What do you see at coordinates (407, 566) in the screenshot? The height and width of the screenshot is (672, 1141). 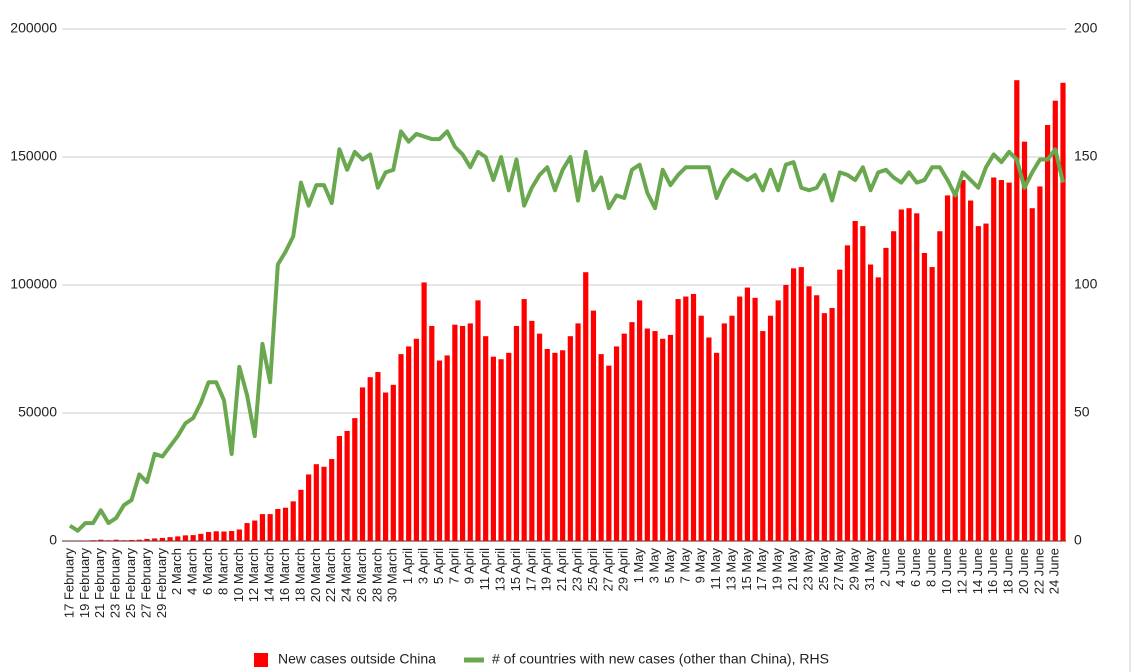 I see `x-tick-label: 1 April` at bounding box center [407, 566].